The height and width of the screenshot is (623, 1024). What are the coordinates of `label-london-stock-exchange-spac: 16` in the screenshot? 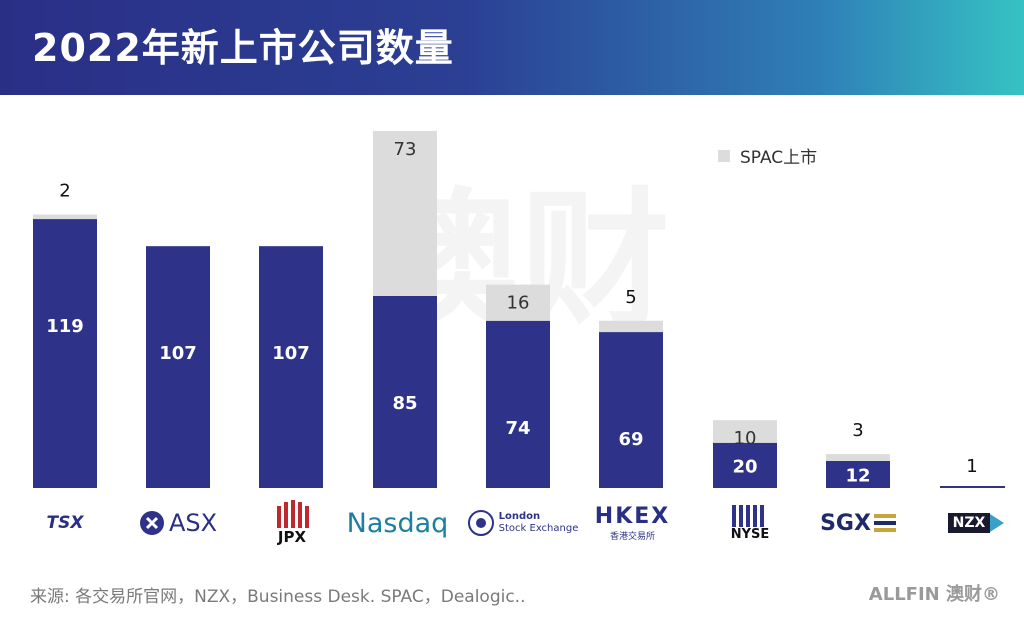 It's located at (518, 303).